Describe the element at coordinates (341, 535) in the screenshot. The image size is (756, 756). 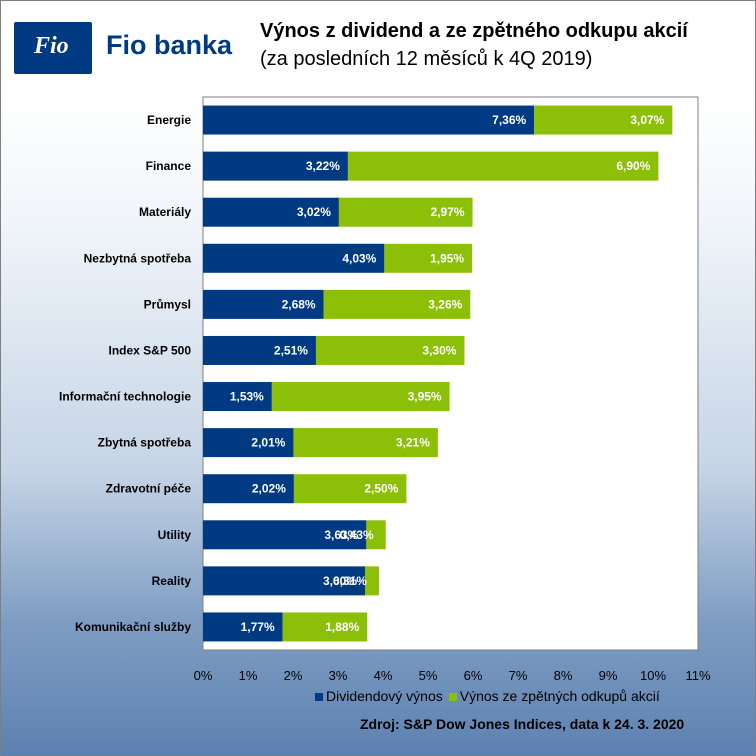
I see `data-label-dividend-9: 3,63%` at that location.